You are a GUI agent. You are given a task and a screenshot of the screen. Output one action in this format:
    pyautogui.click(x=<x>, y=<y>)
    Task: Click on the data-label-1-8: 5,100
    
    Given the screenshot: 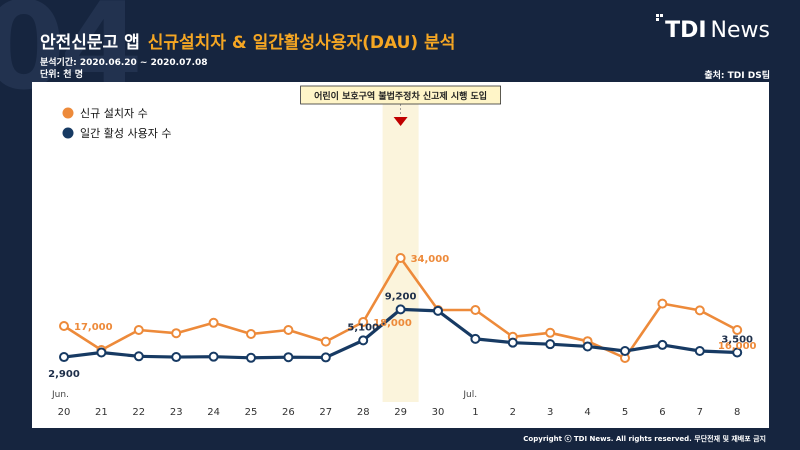 What is the action you would take?
    pyautogui.click(x=363, y=327)
    